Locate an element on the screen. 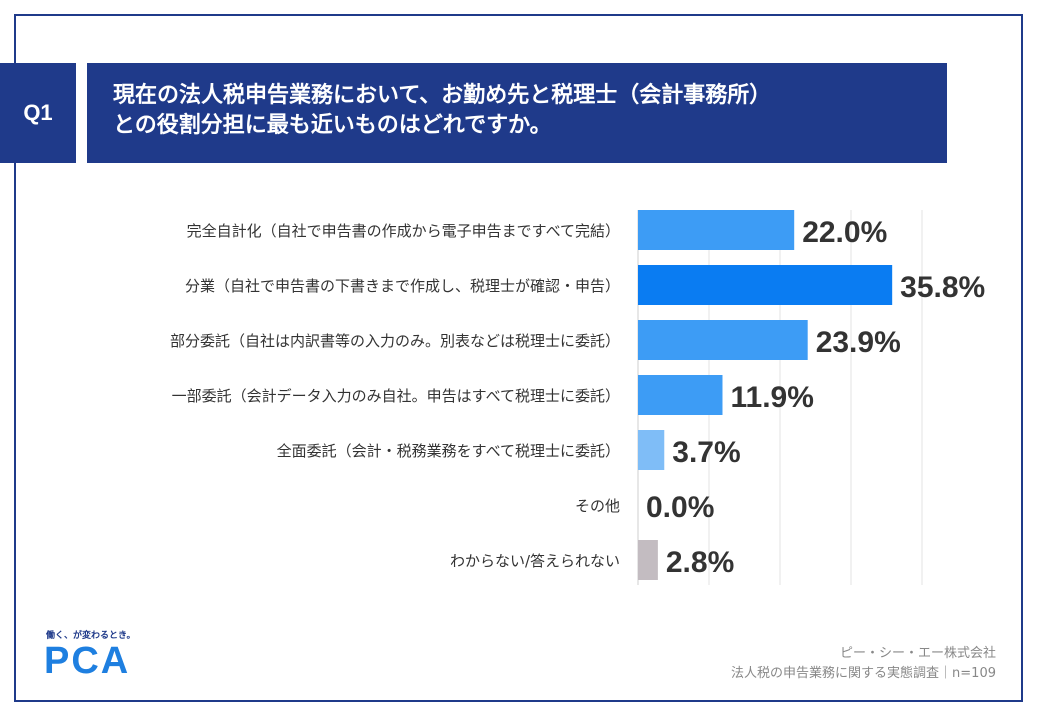  category-label: 完全自計化（自社で申告書の作成から電子申告まですべて完結） is located at coordinates (403, 231).